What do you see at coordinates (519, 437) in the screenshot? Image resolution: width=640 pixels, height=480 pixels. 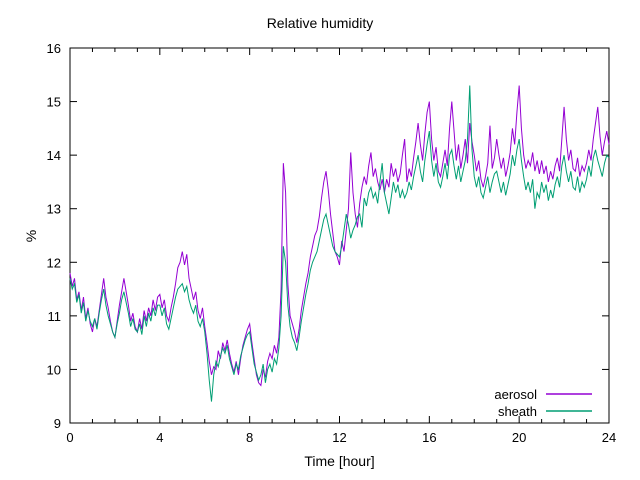 I see `x-tick-label: 20` at bounding box center [519, 437].